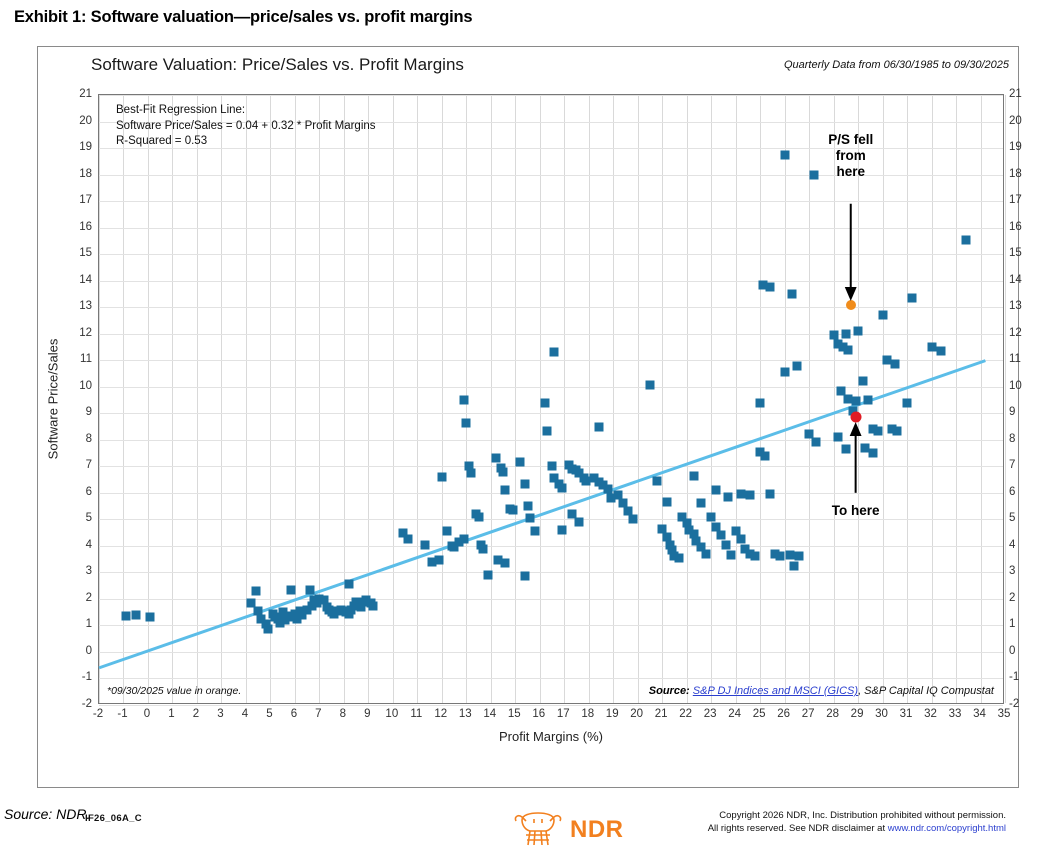 This screenshot has width=1057, height=854. What do you see at coordinates (85, 279) in the screenshot?
I see `y-axis-tick-label: 14` at bounding box center [85, 279].